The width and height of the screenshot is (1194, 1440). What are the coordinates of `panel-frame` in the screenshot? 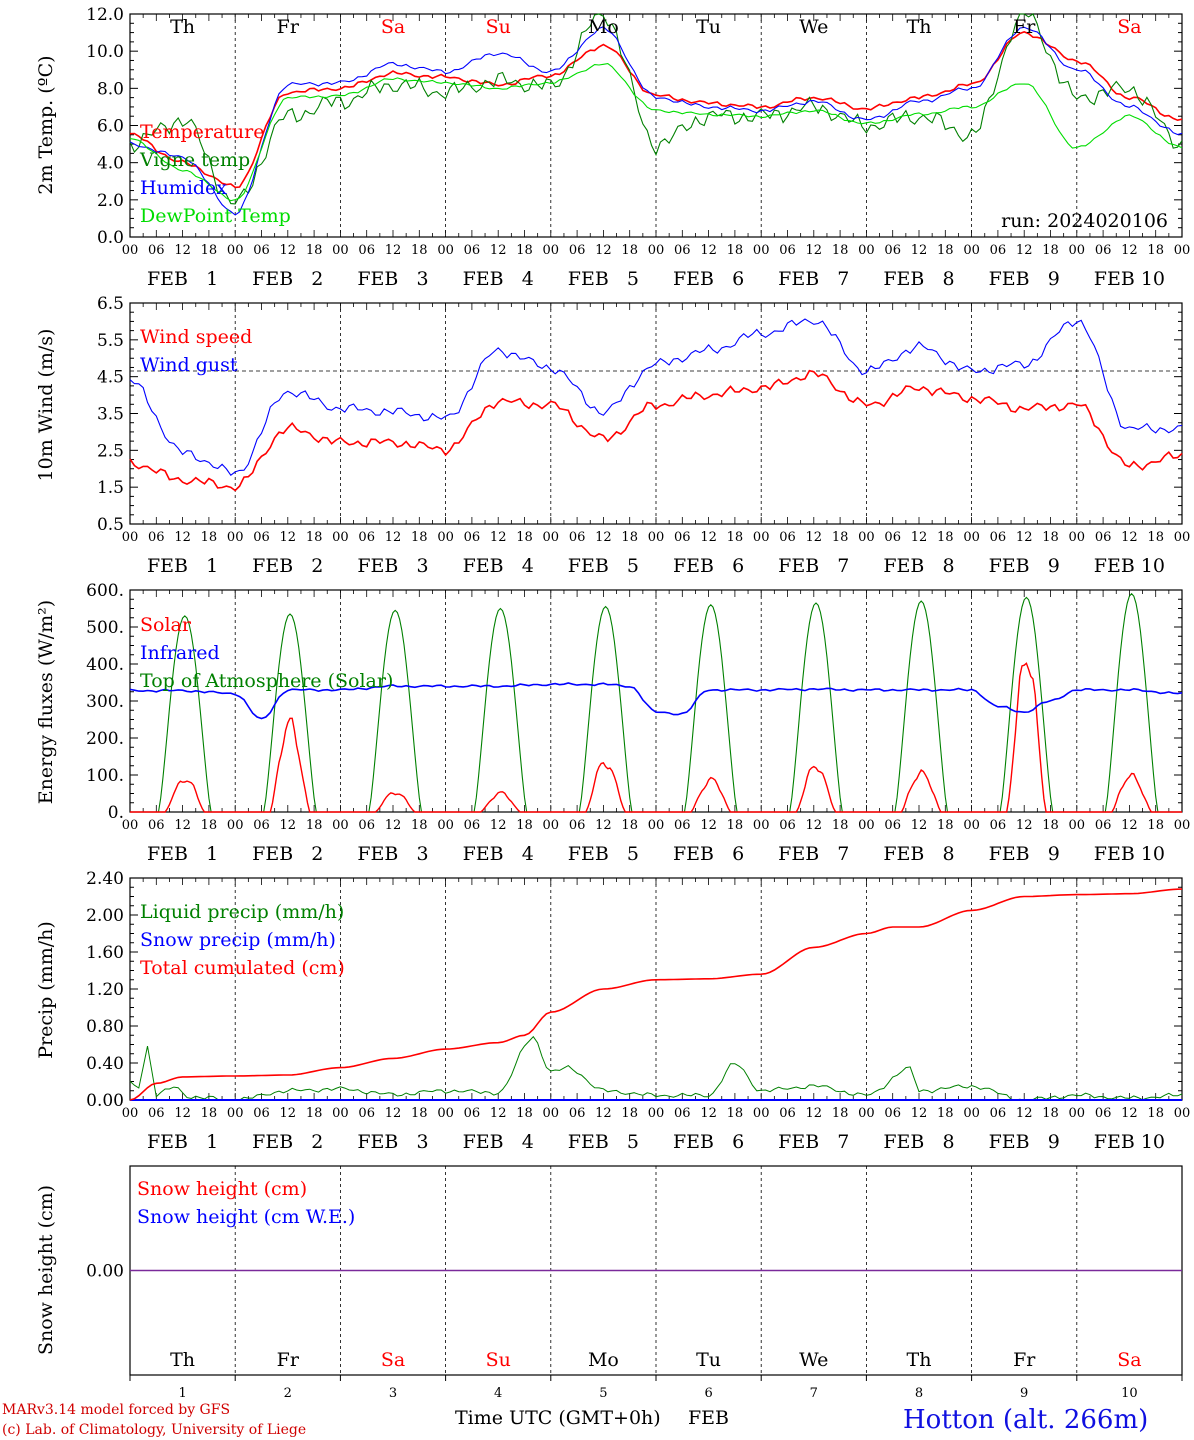 It's located at (656, 125).